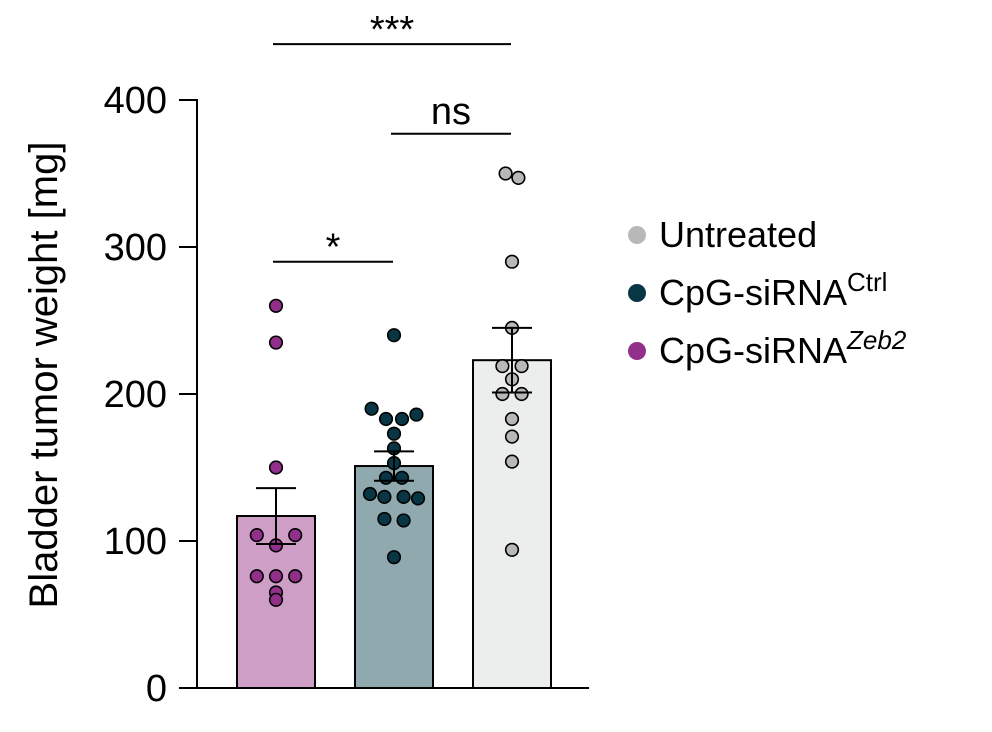  What do you see at coordinates (738, 234) in the screenshot?
I see `legend-label: Untreated` at bounding box center [738, 234].